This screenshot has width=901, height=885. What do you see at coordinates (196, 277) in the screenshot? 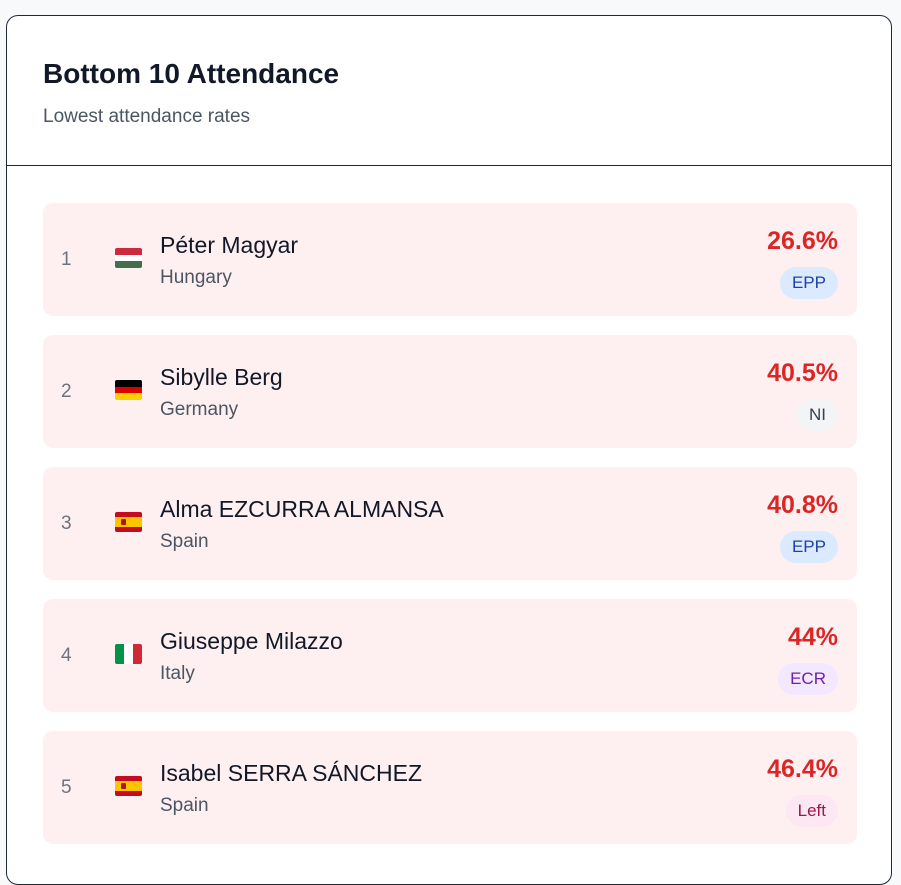
I see `member-country: Hungary` at bounding box center [196, 277].